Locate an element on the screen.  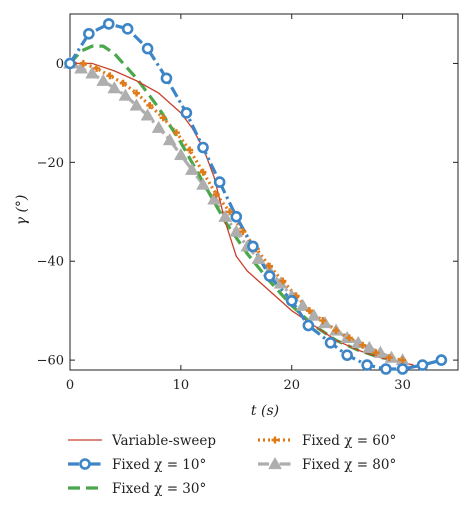
legend-label: Fixed χ = 80° is located at coordinates (349, 465).